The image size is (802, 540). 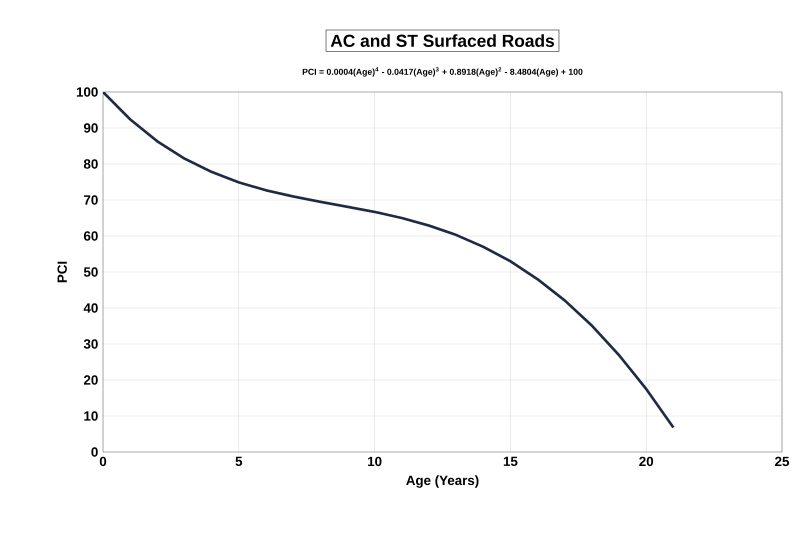 What do you see at coordinates (91, 344) in the screenshot?
I see `y-tick-label: 30` at bounding box center [91, 344].